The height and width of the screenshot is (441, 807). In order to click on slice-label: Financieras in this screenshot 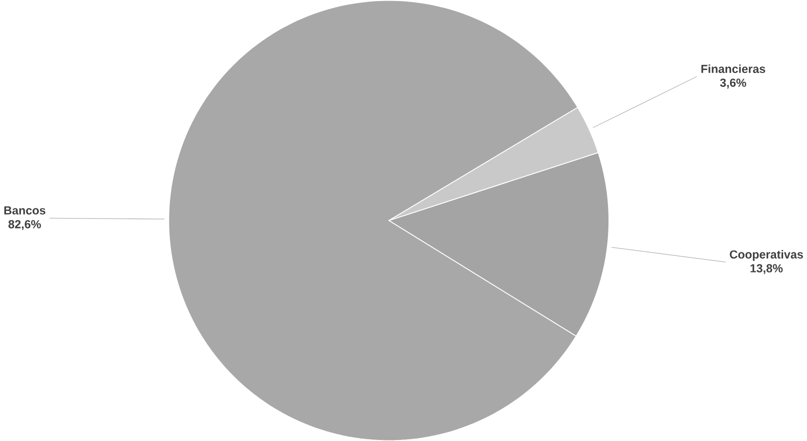, I will do `click(733, 69)`.